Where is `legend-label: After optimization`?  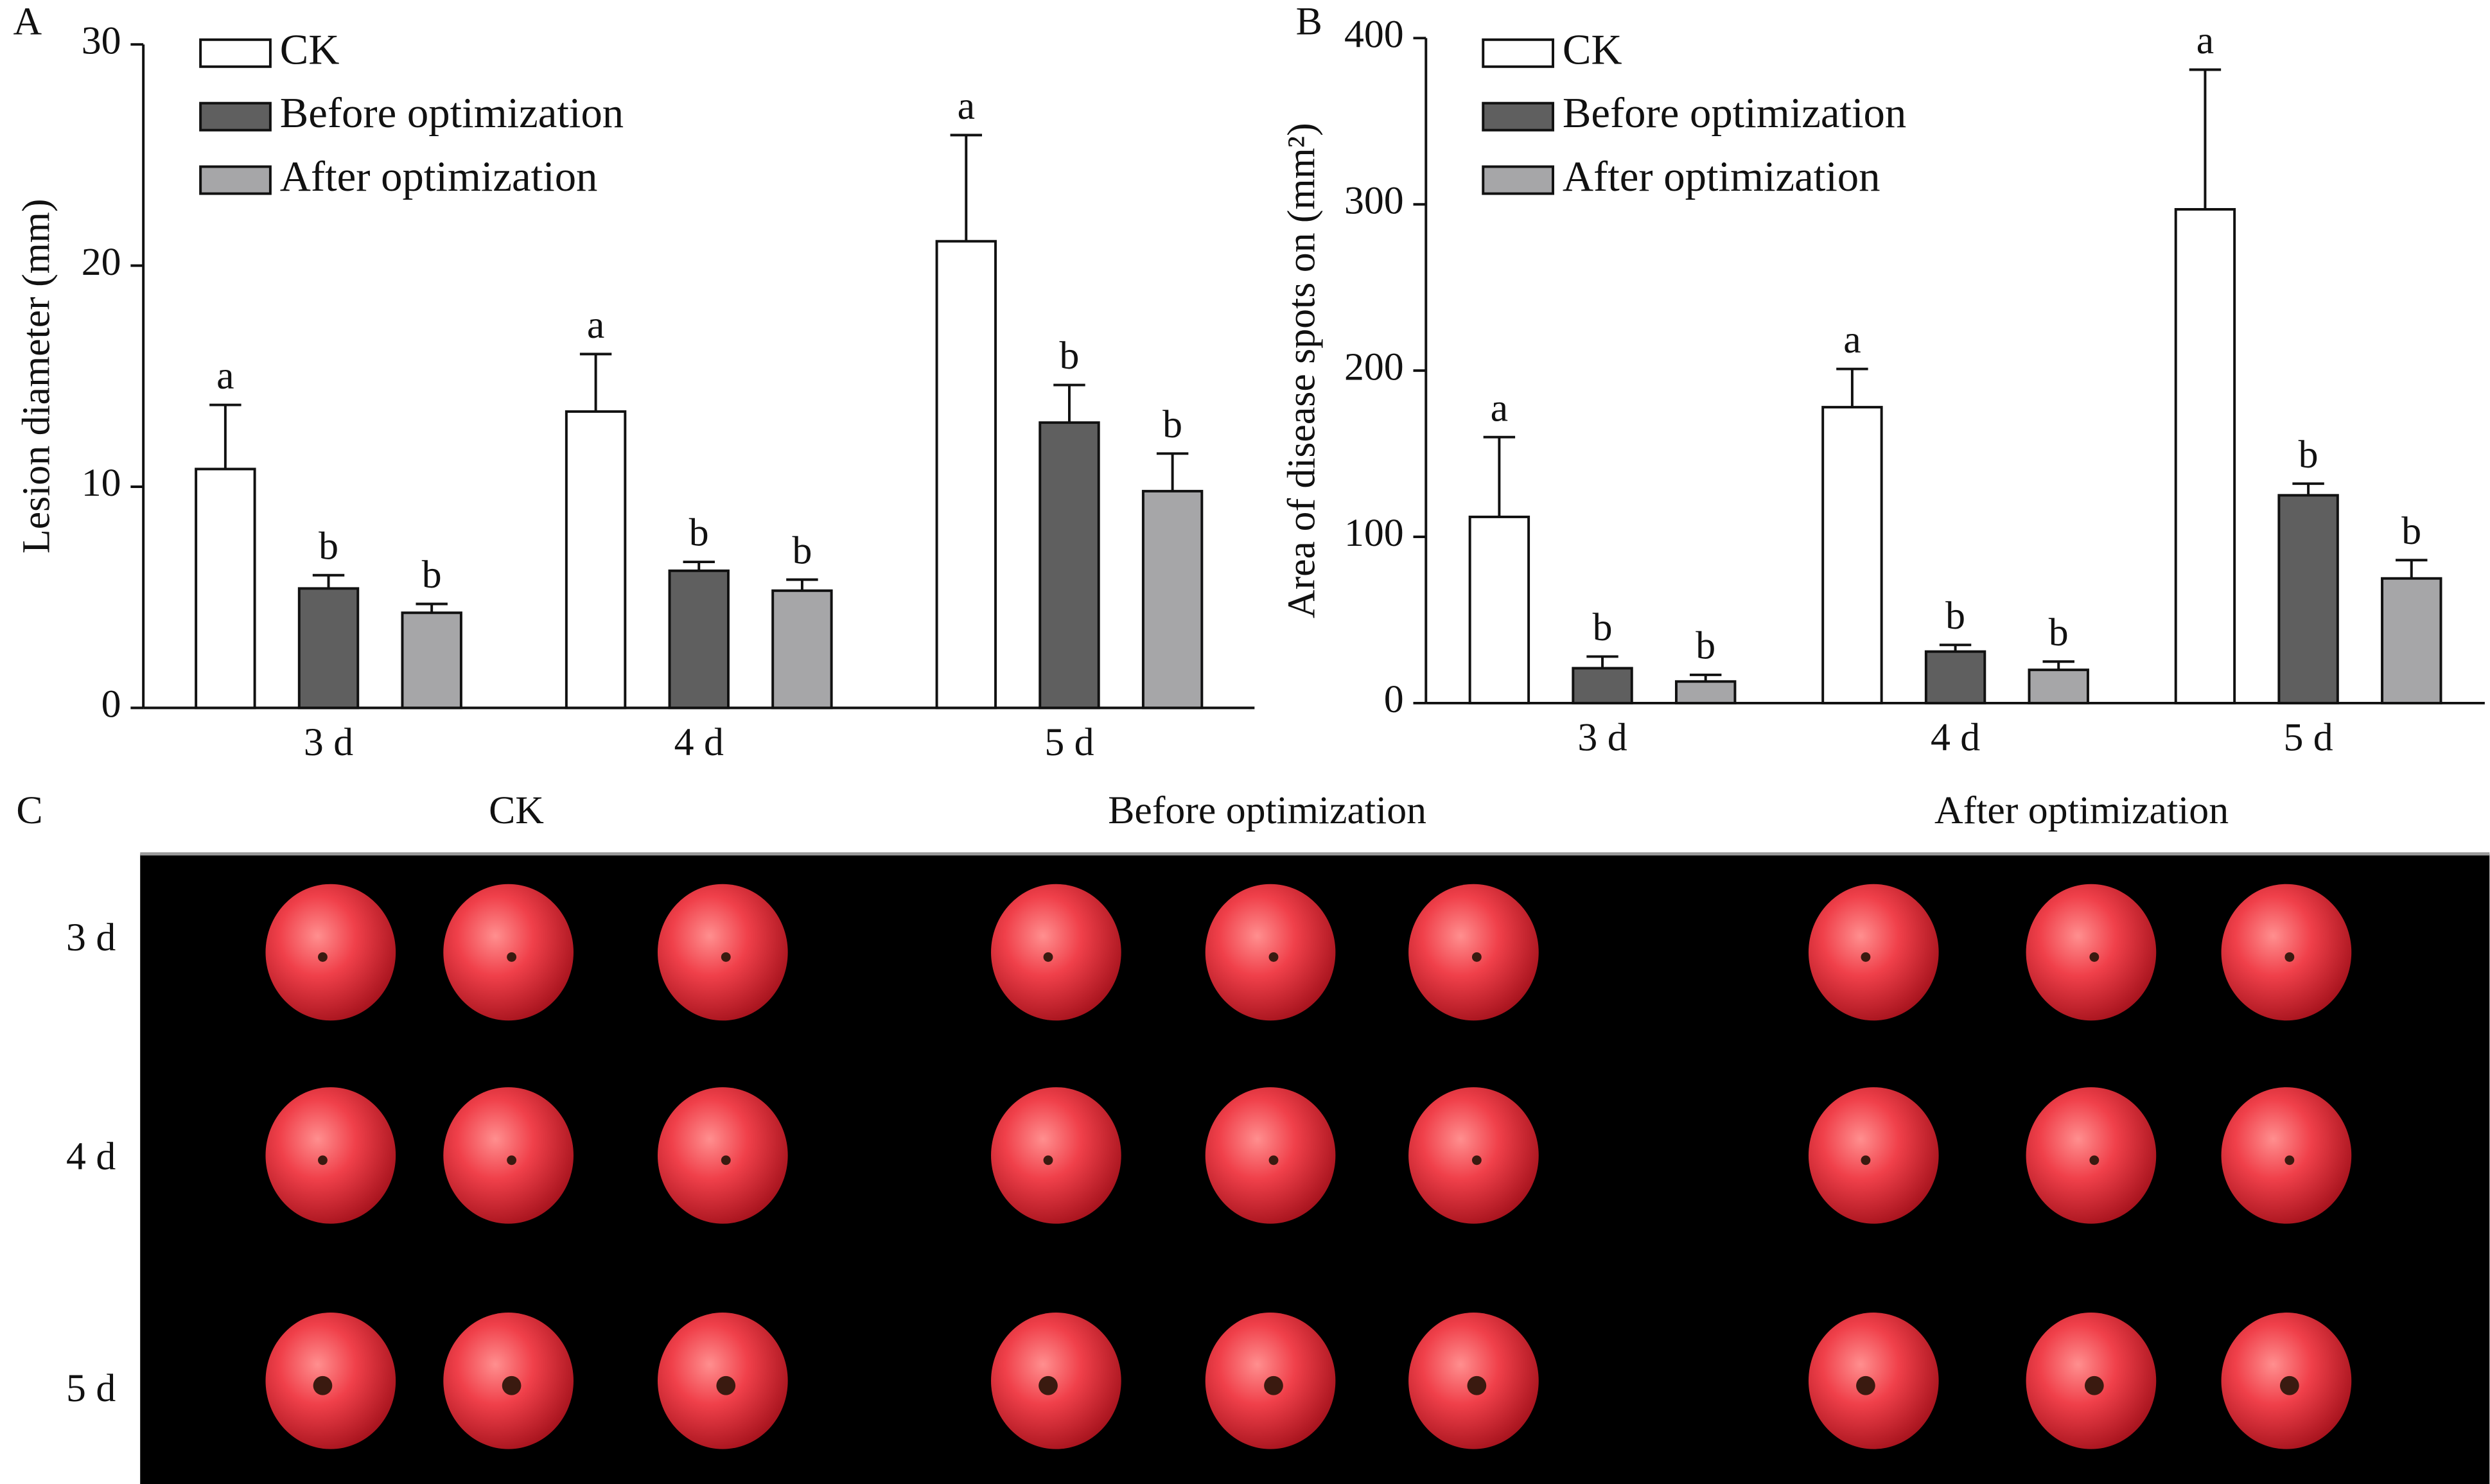 legend-label: After optimization is located at coordinates (1722, 176).